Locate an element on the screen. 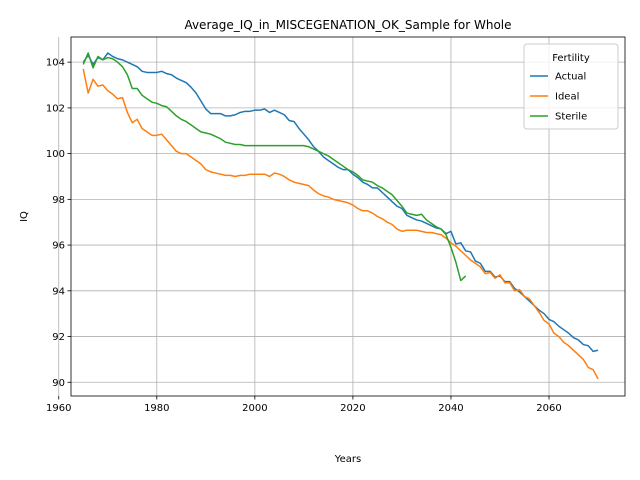  y-tick-label: 98 is located at coordinates (58, 200).